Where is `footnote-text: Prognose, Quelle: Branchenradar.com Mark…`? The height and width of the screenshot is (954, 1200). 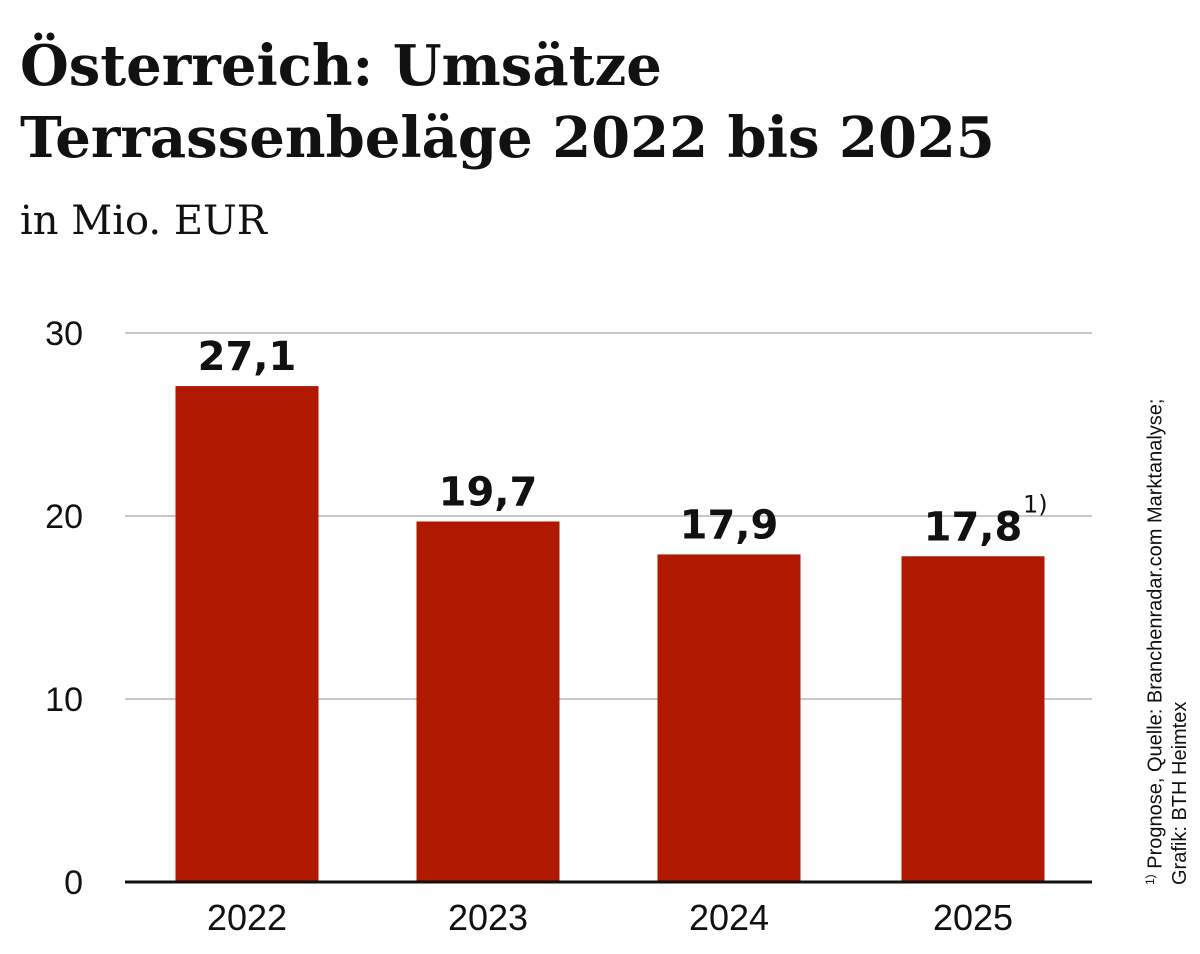 footnote-text: Prognose, Quelle: Branchenradar.com Mark… is located at coordinates (1155, 633).